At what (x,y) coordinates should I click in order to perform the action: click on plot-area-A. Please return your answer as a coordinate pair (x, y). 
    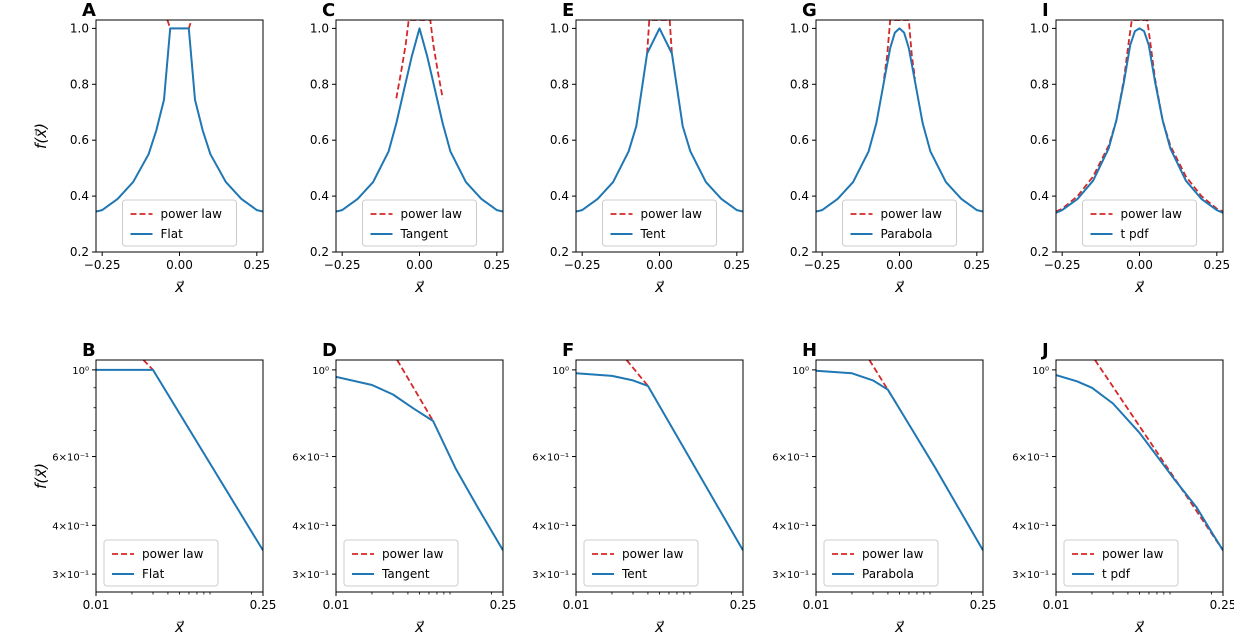
    Looking at the image, I should click on (179, 116).